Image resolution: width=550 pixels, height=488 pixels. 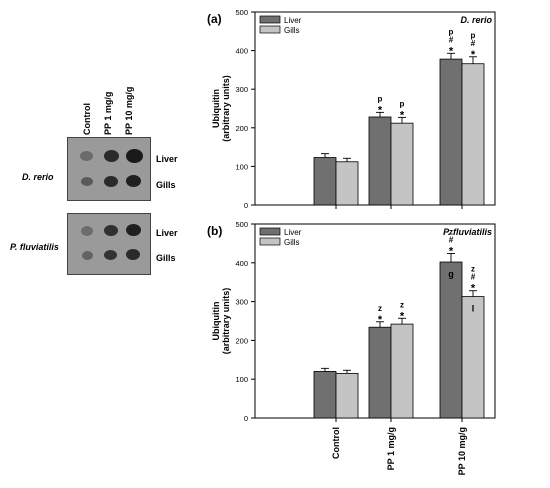 I want to click on x-tick-label: PP 10 mg/g, so click(x=462, y=451).